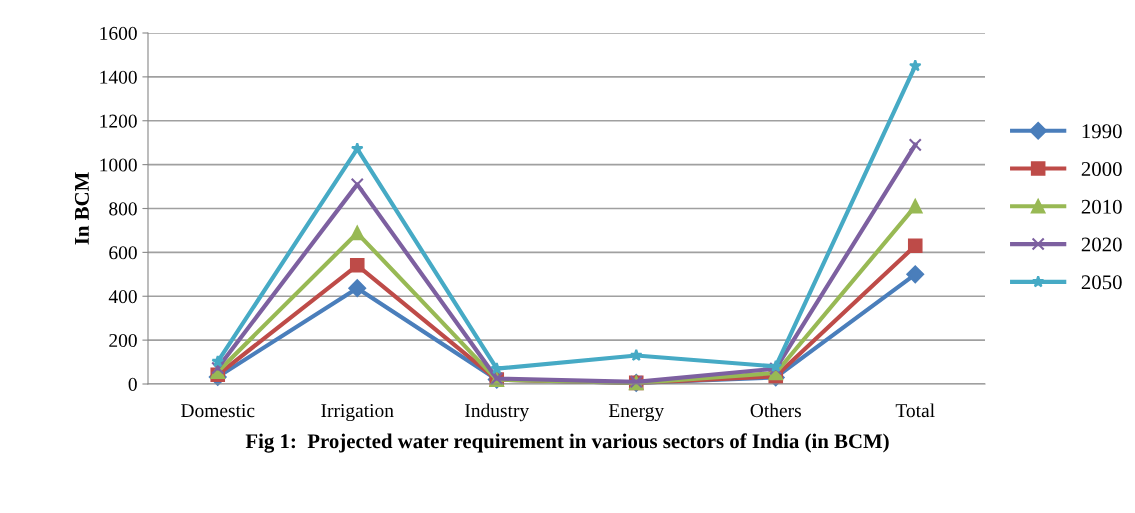  I want to click on y-tick-label: 0, so click(132, 384).